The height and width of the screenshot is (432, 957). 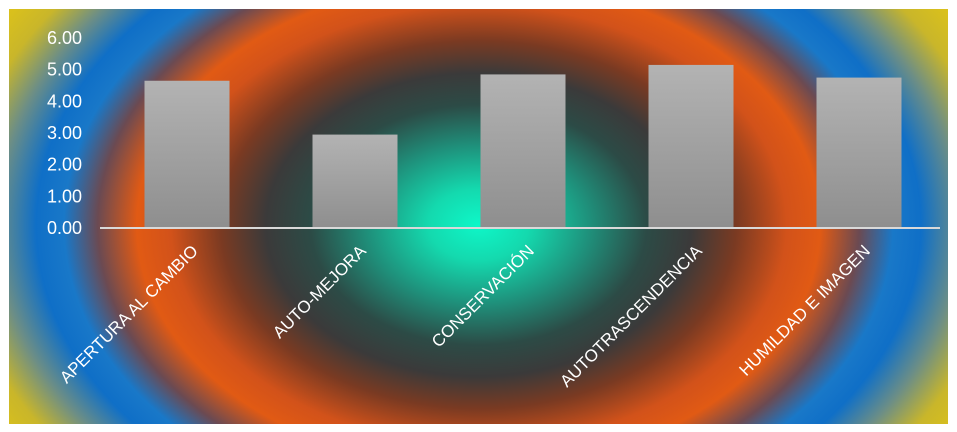 I want to click on y-tick-label: 3.00, so click(x=64, y=133).